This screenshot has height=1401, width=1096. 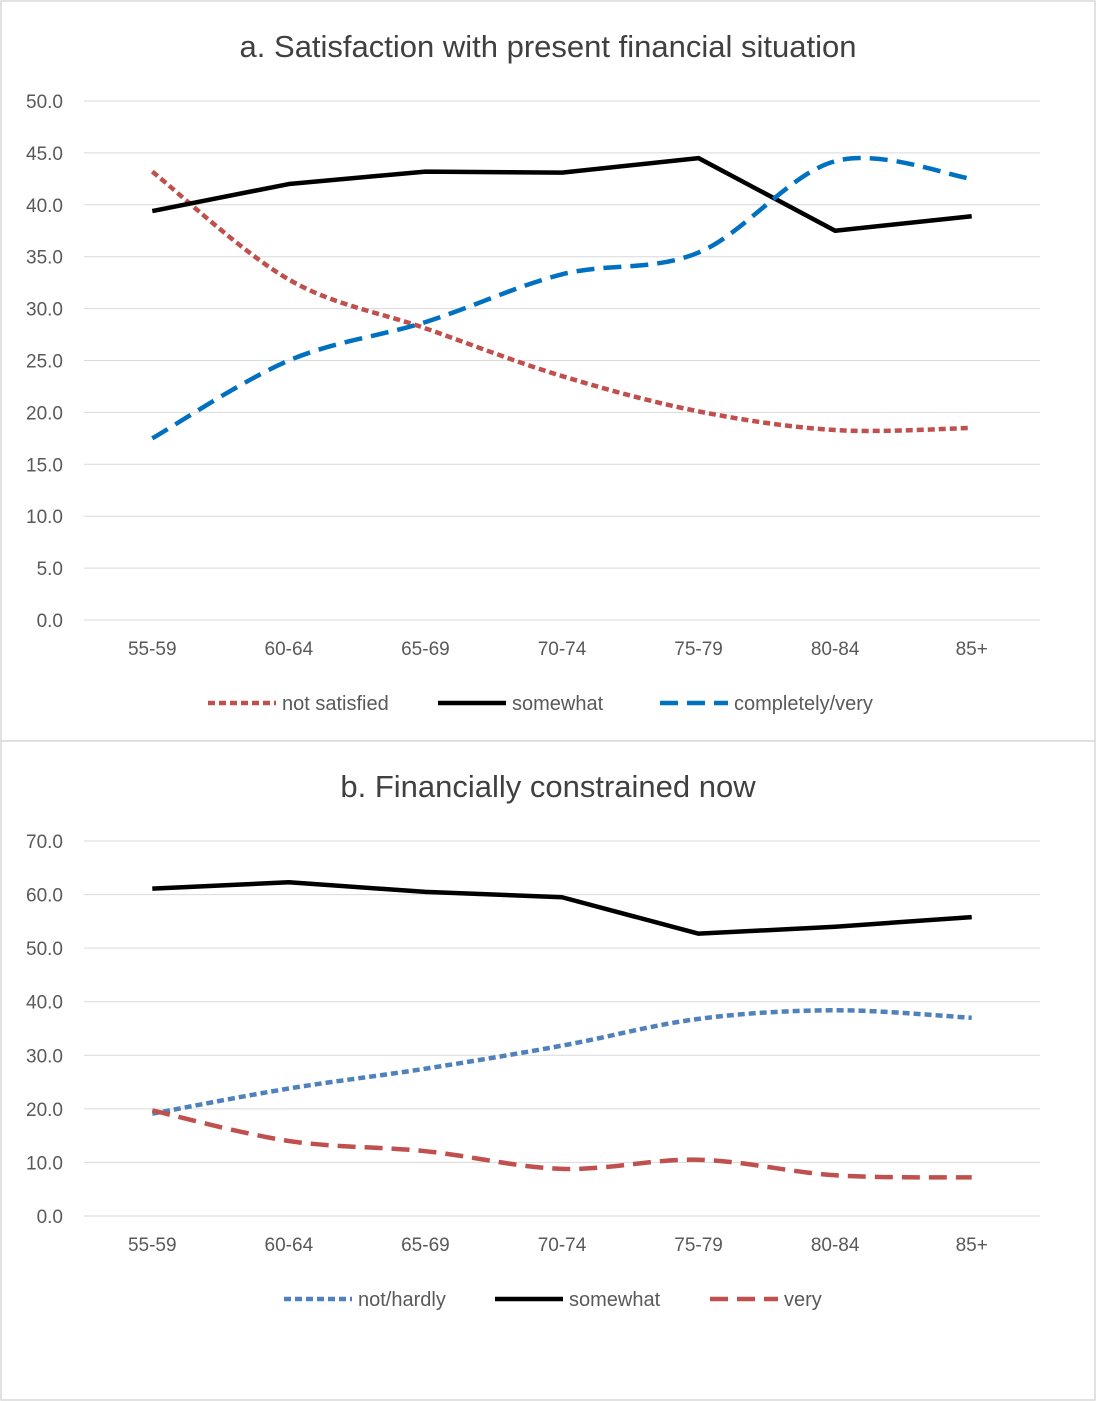 I want to click on series-line-not-hardly, so click(x=561, y=1062).